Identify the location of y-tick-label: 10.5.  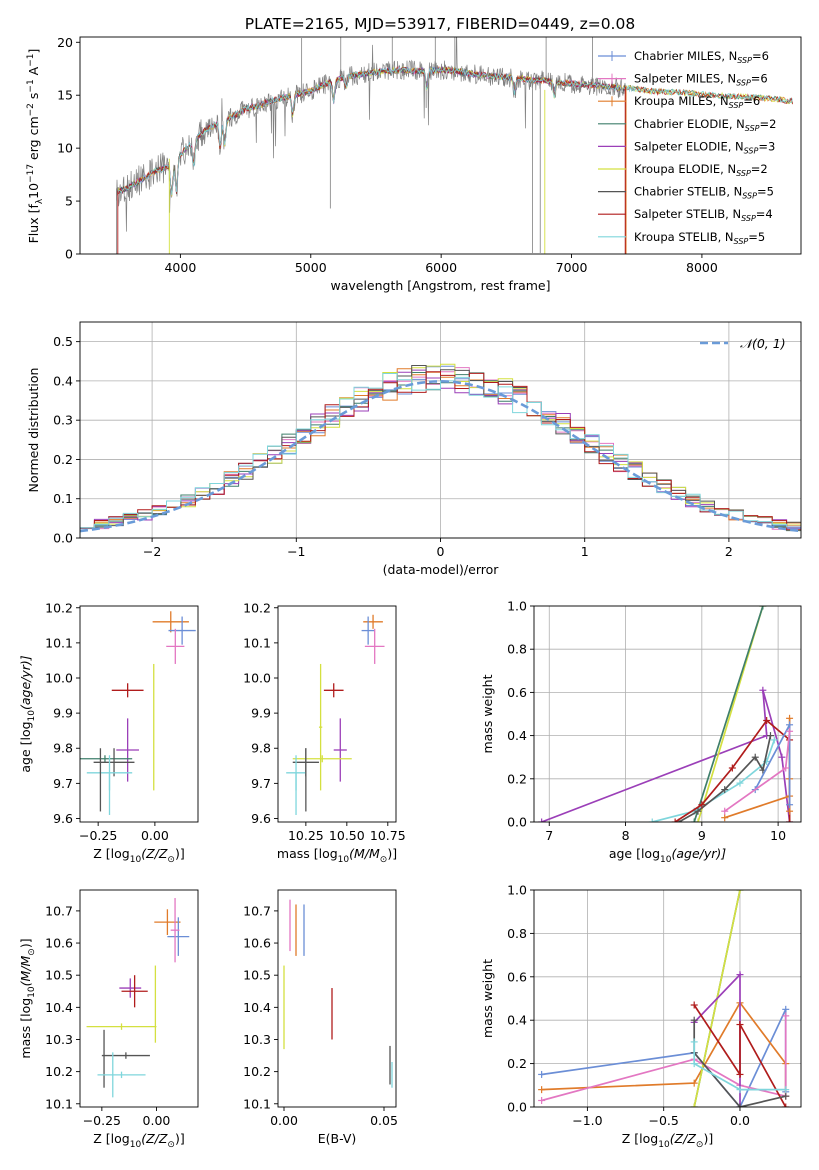
(59, 975).